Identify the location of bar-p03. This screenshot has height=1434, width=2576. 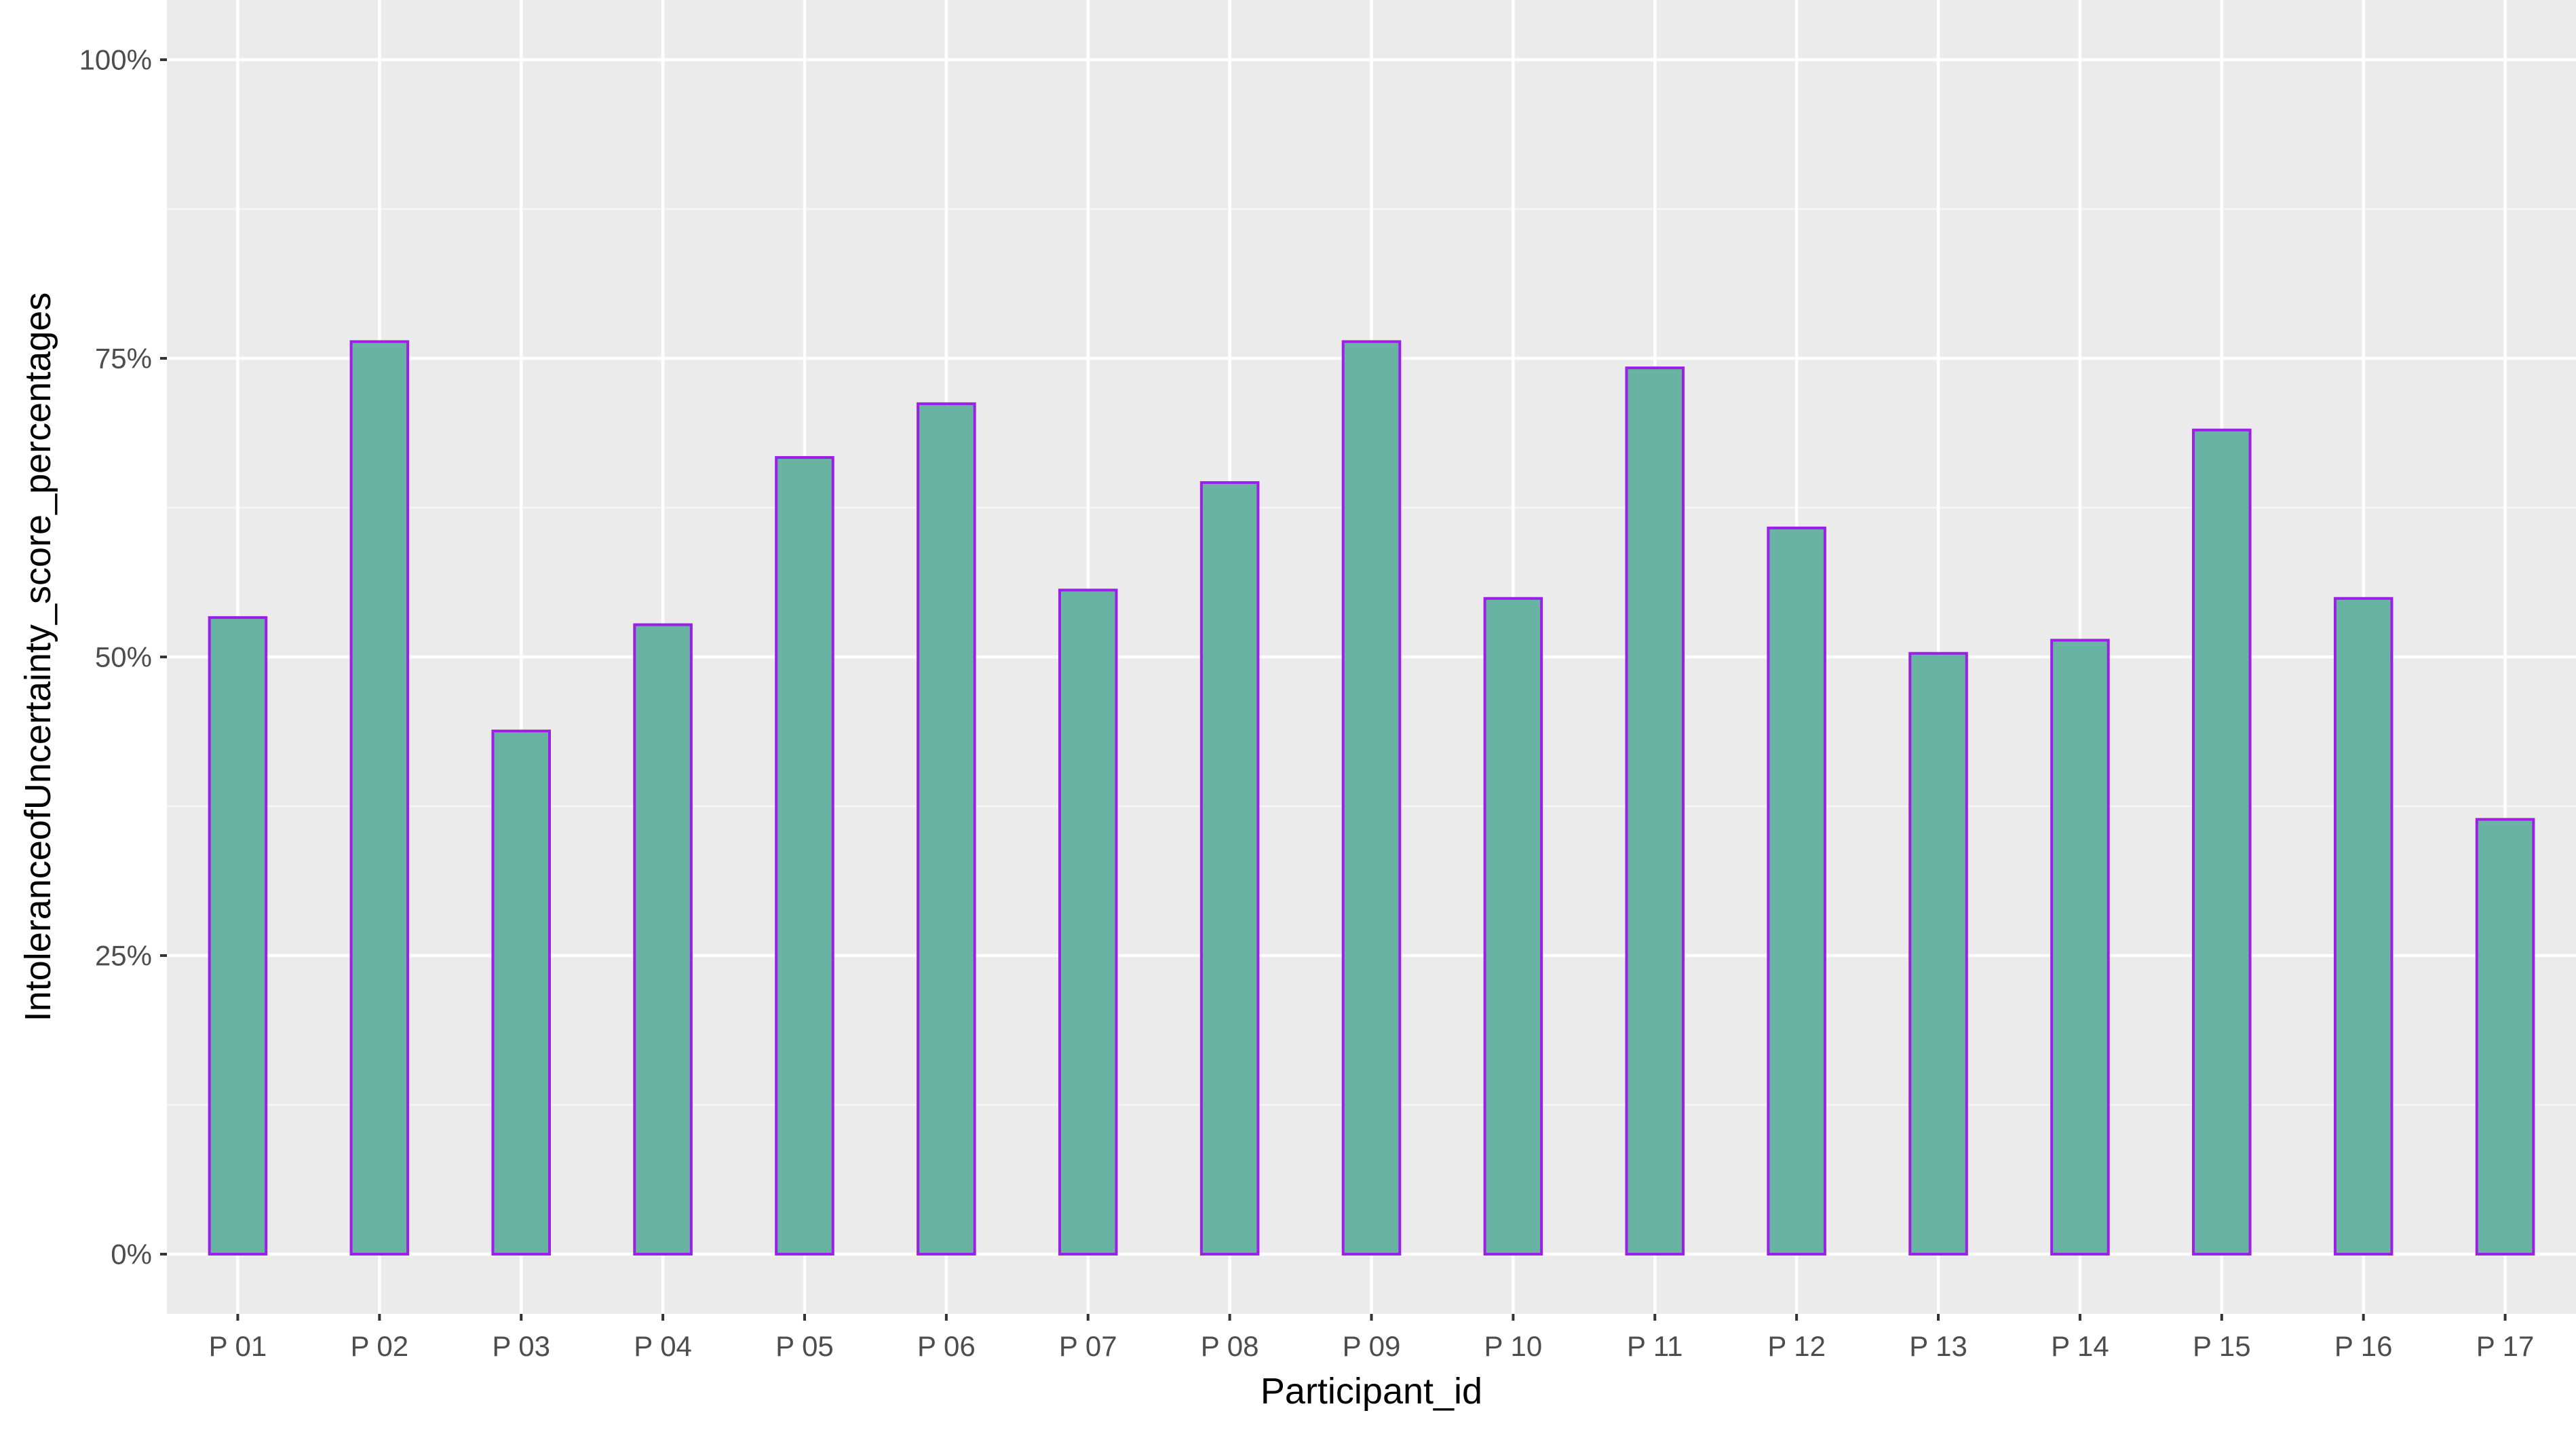
(521, 993).